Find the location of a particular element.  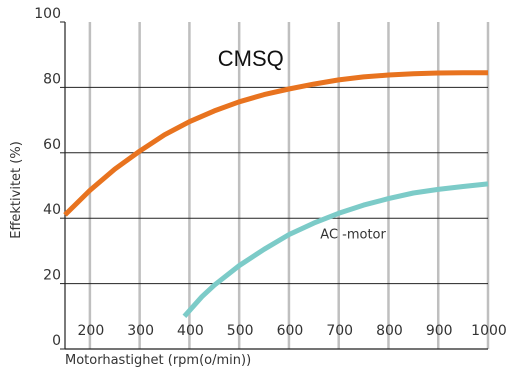

y-tick-label: 80 is located at coordinates (52, 79).